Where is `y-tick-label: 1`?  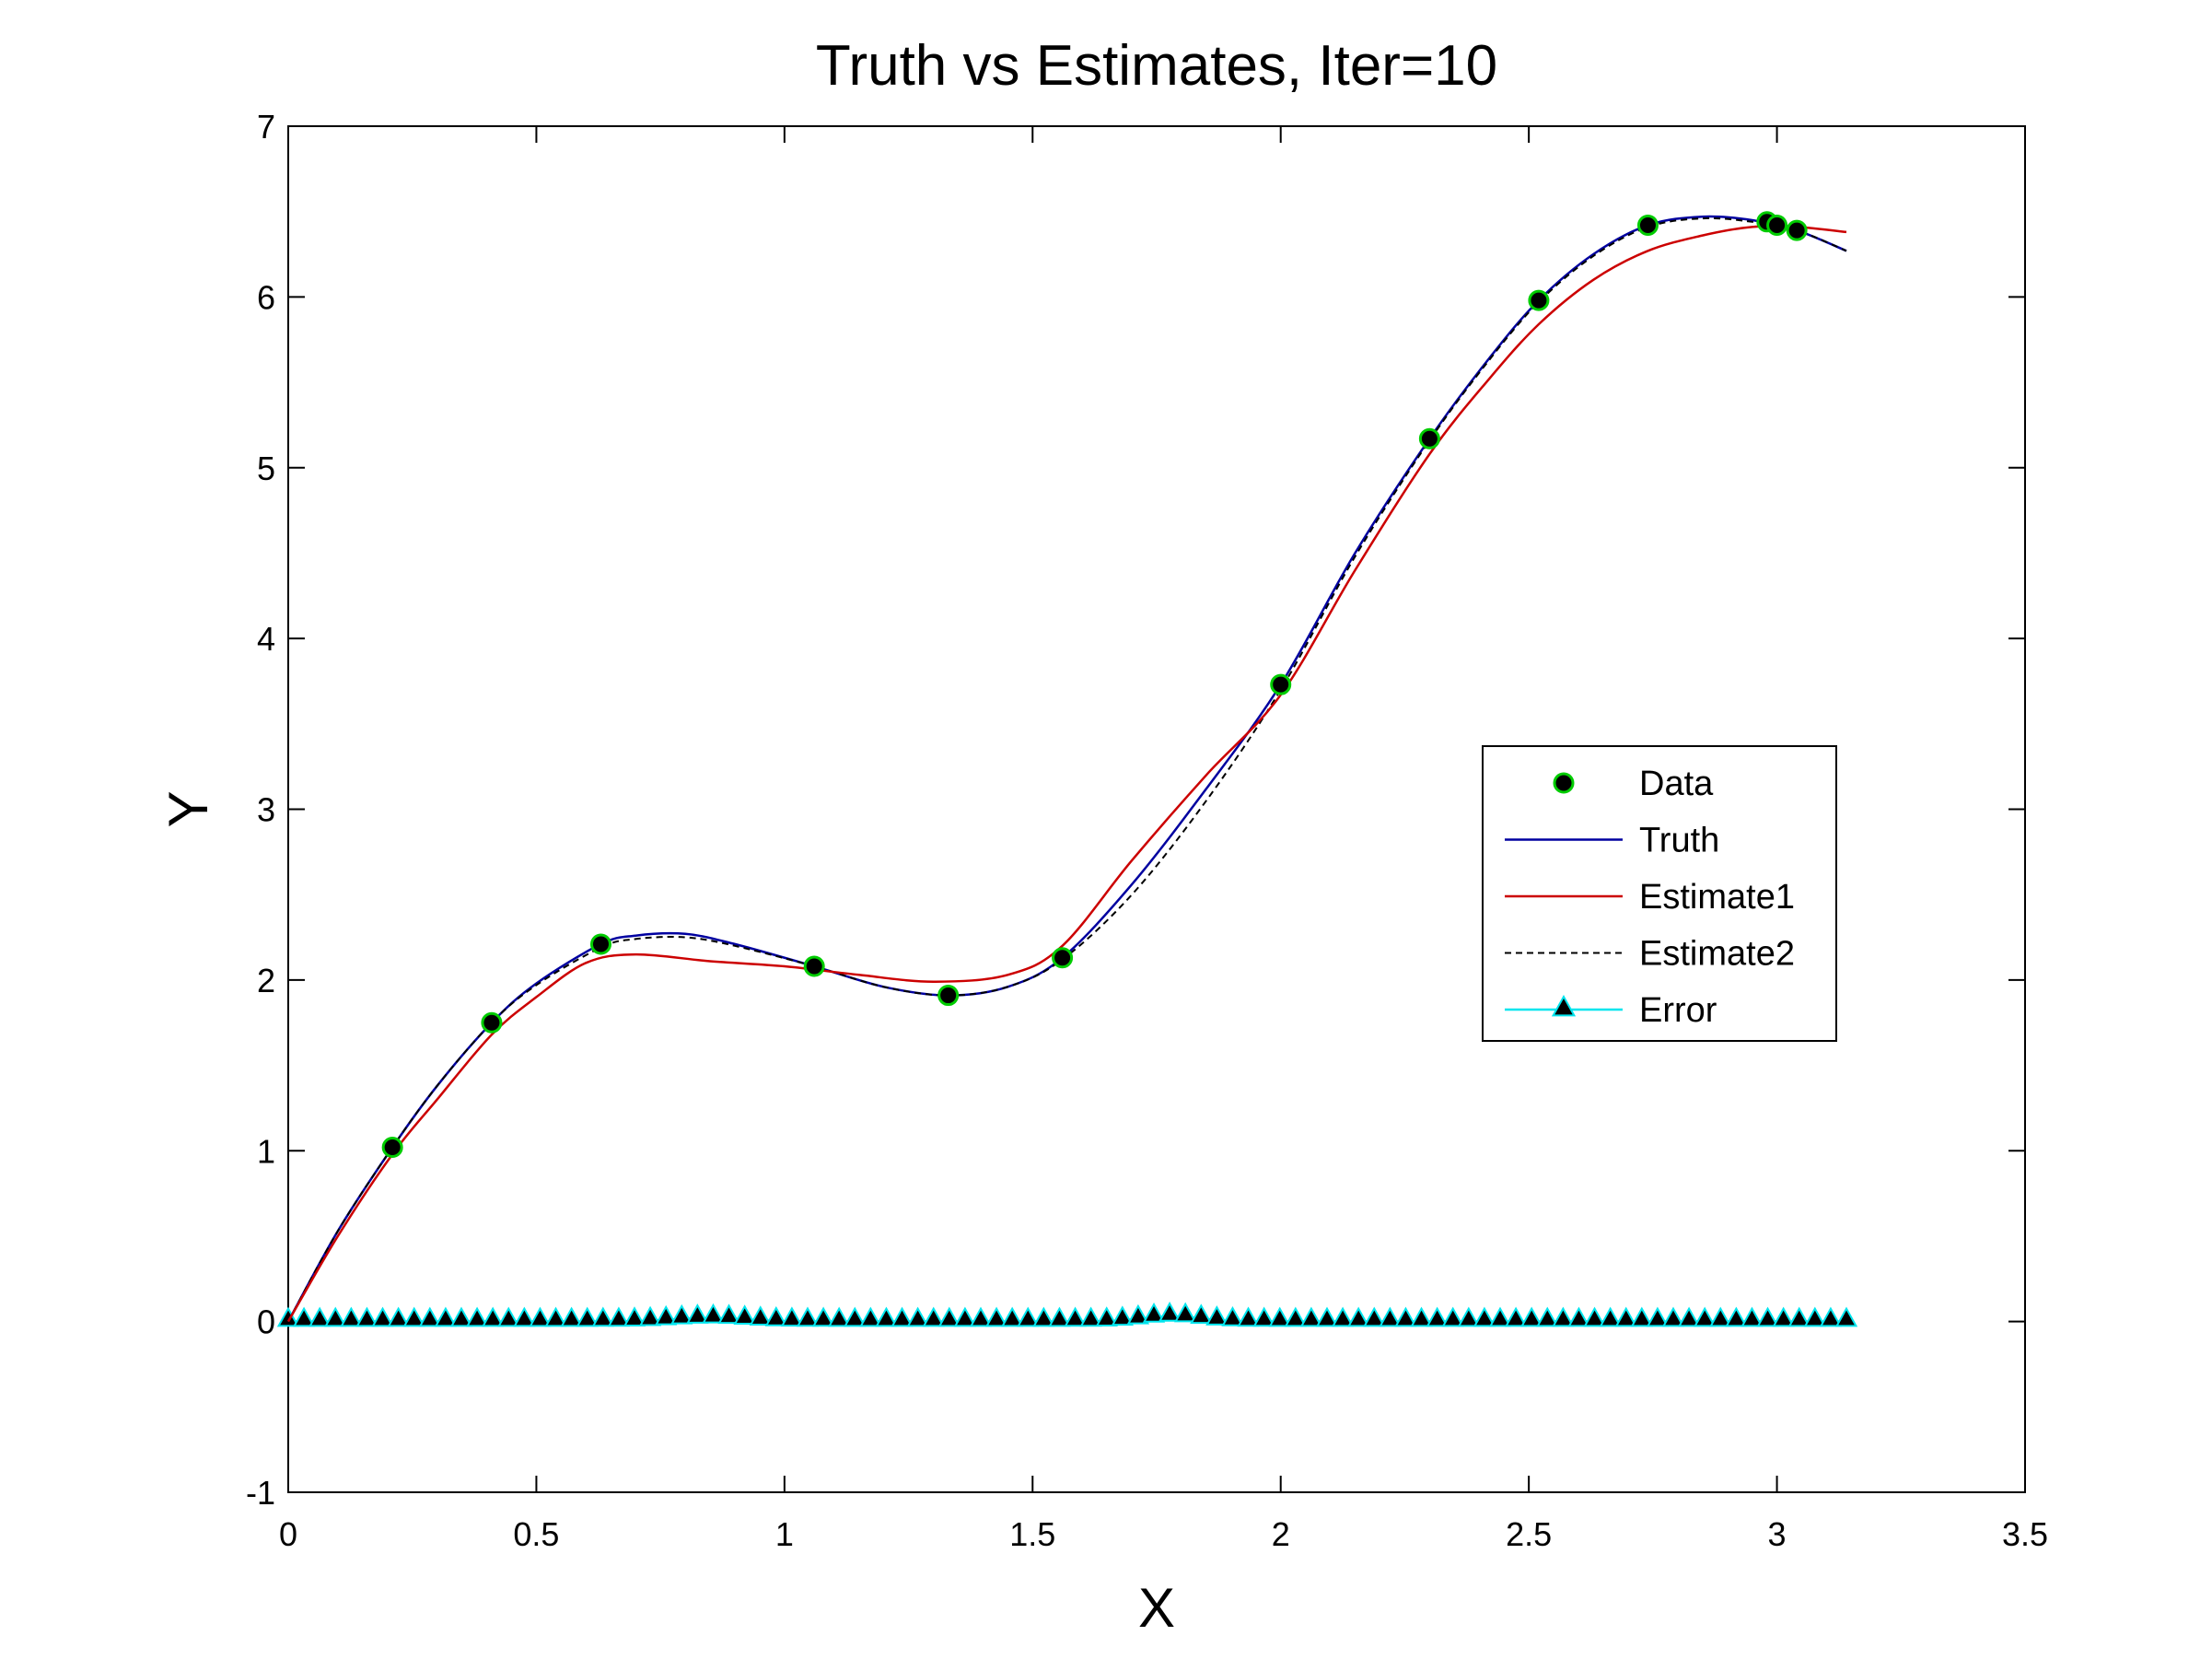
y-tick-label: 1 is located at coordinates (266, 1151).